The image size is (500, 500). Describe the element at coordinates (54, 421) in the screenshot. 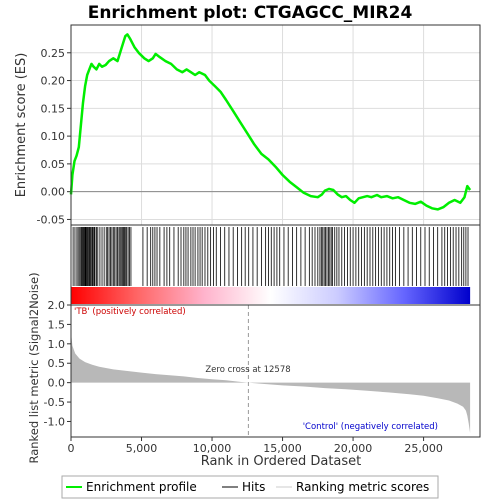

I see `metric-ytick-label-0: -1.0` at that location.